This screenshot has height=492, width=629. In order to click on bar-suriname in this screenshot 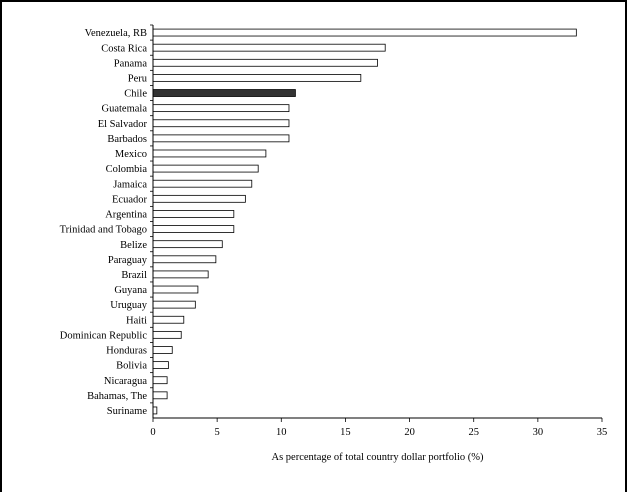, I will do `click(155, 410)`.